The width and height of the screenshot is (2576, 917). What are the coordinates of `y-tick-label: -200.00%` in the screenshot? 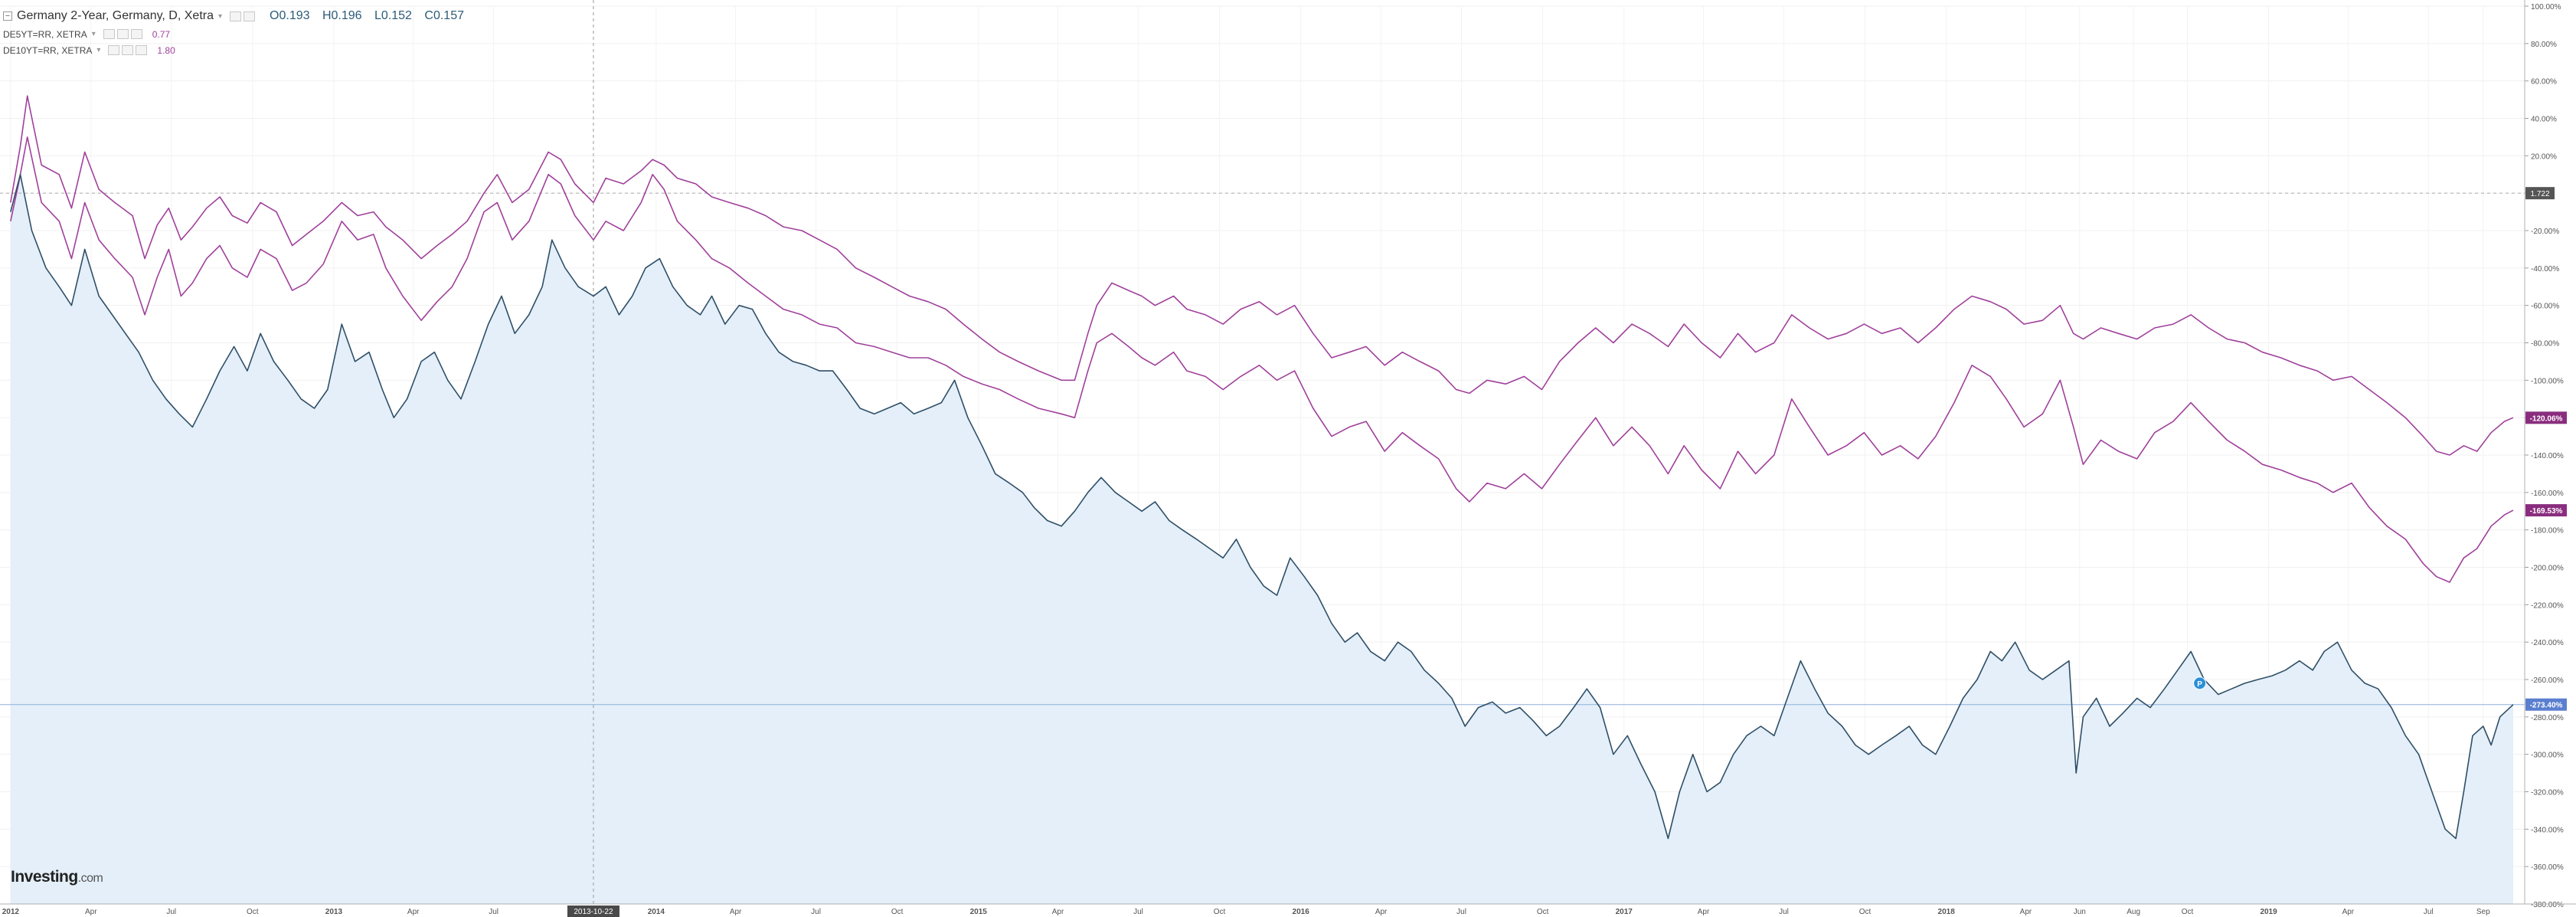 It's located at (2547, 569).